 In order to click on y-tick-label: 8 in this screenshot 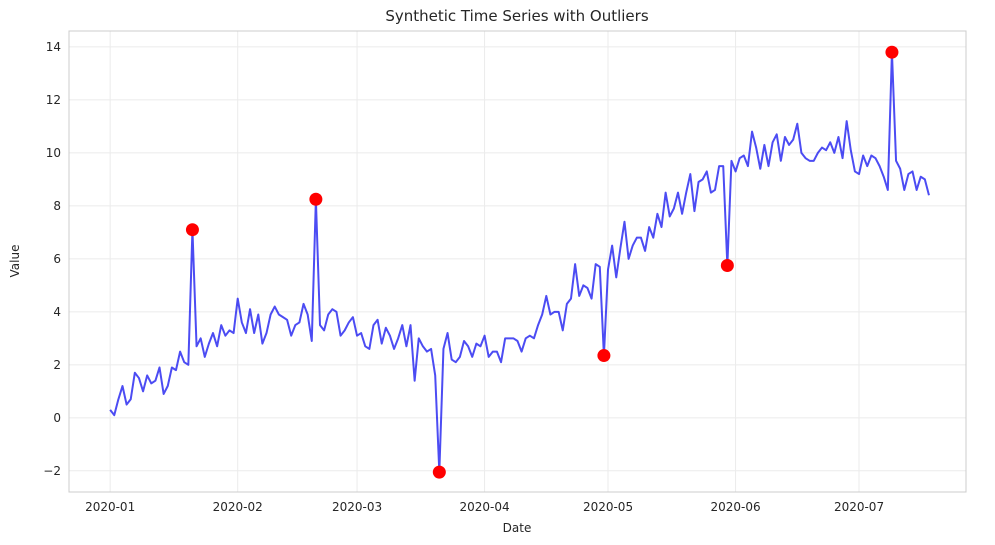, I will do `click(57, 206)`.